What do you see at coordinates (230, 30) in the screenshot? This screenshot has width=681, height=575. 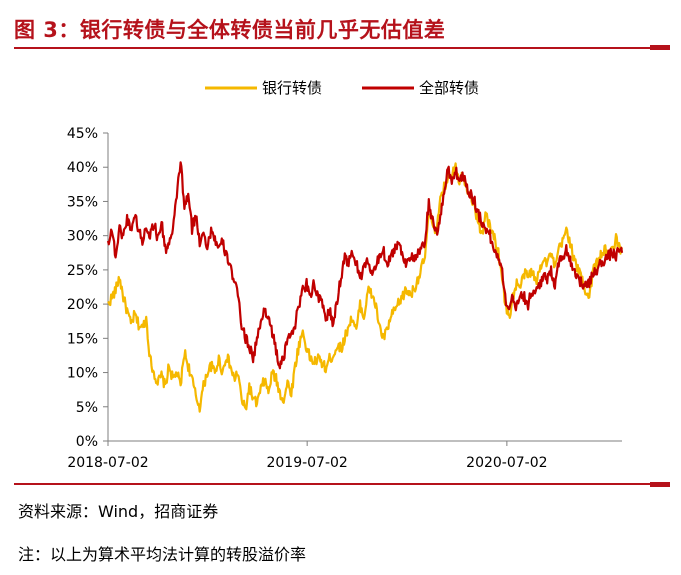 I see `figure-title: 图 3：银行转债与全体转债当前几乎无估值差` at bounding box center [230, 30].